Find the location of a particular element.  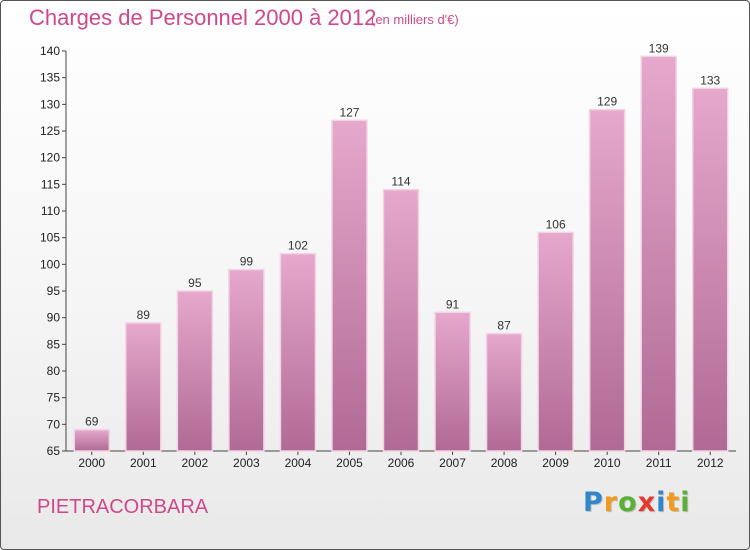

y-tick-label: 80 is located at coordinates (54, 371).